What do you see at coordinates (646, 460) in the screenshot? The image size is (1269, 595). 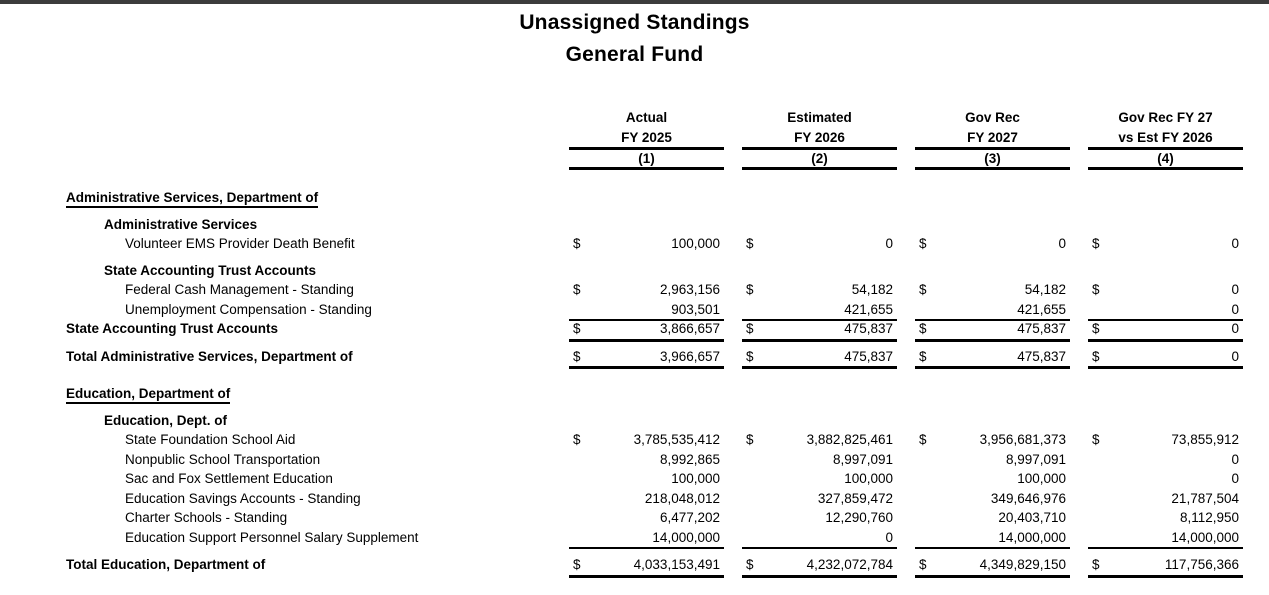 I see `amount-cell-col1: 8,992,865` at bounding box center [646, 460].